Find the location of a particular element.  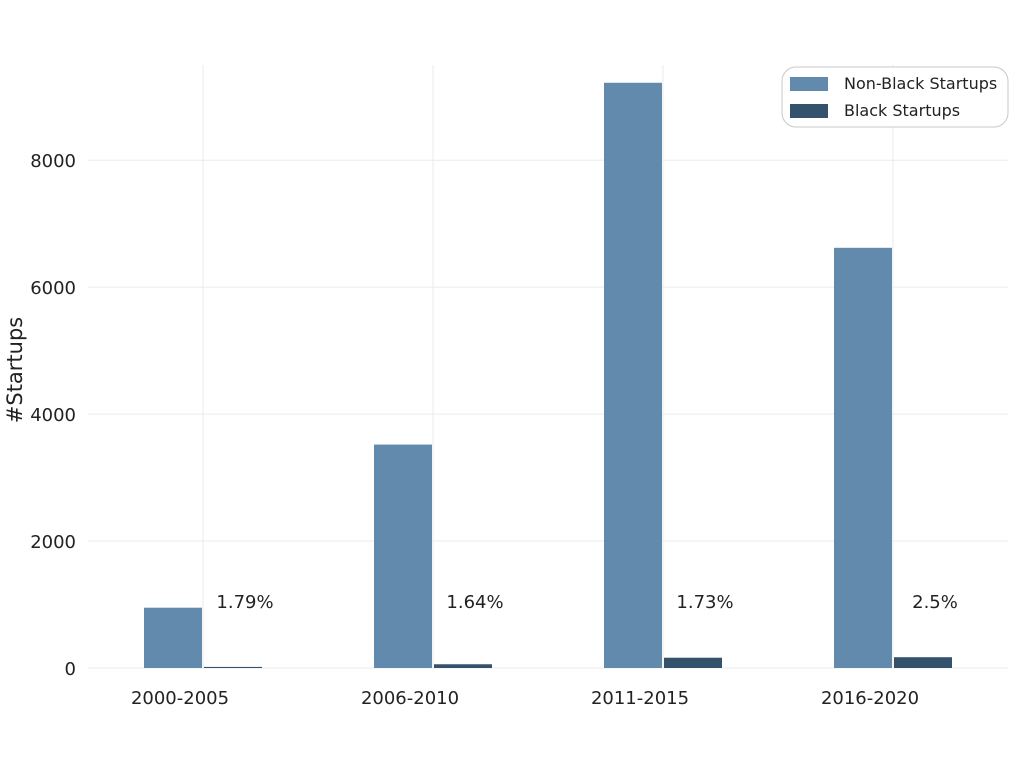

x-tick-label: 2016-2020 is located at coordinates (870, 698).